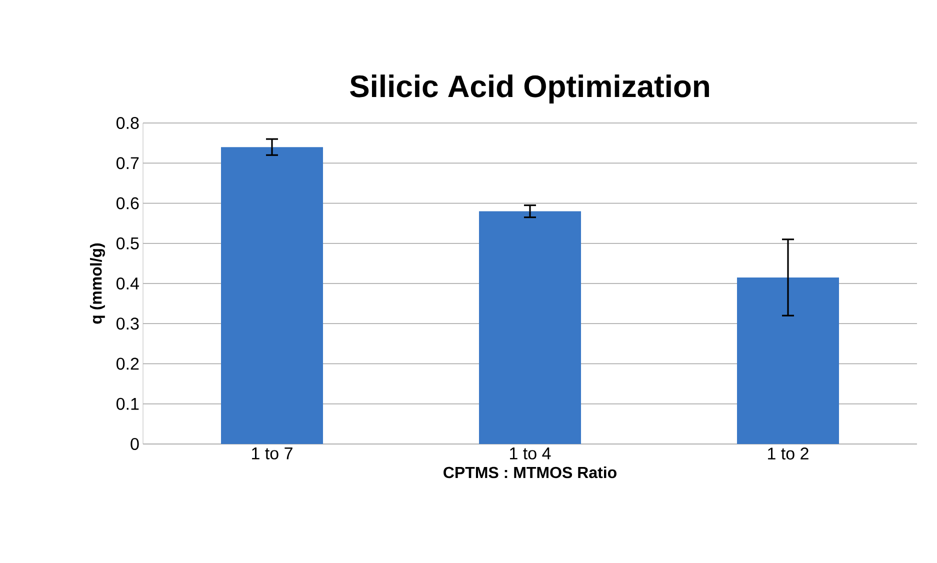 This screenshot has height=563, width=937. What do you see at coordinates (530, 454) in the screenshot?
I see `x-tick-label: 1 to 4` at bounding box center [530, 454].